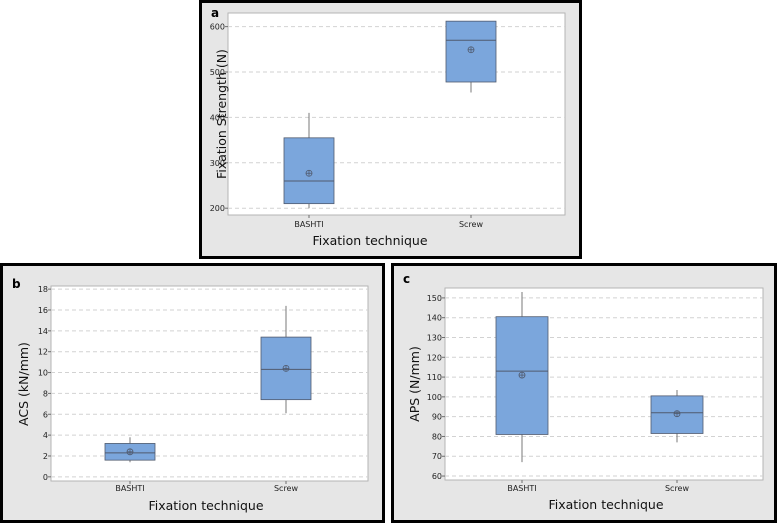 Image resolution: width=777 pixels, height=523 pixels. Describe the element at coordinates (434, 337) in the screenshot. I see `y-tick-label: 130` at that location.